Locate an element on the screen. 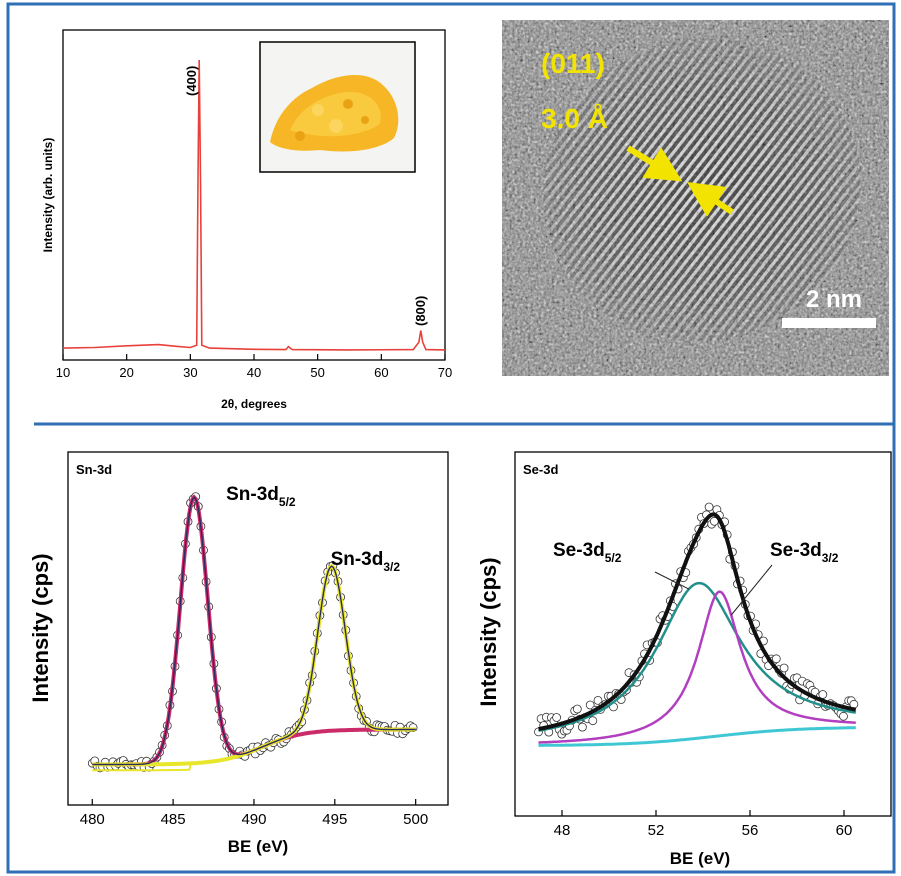  se3d-x-tick-label-3: 60 is located at coordinates (844, 830).